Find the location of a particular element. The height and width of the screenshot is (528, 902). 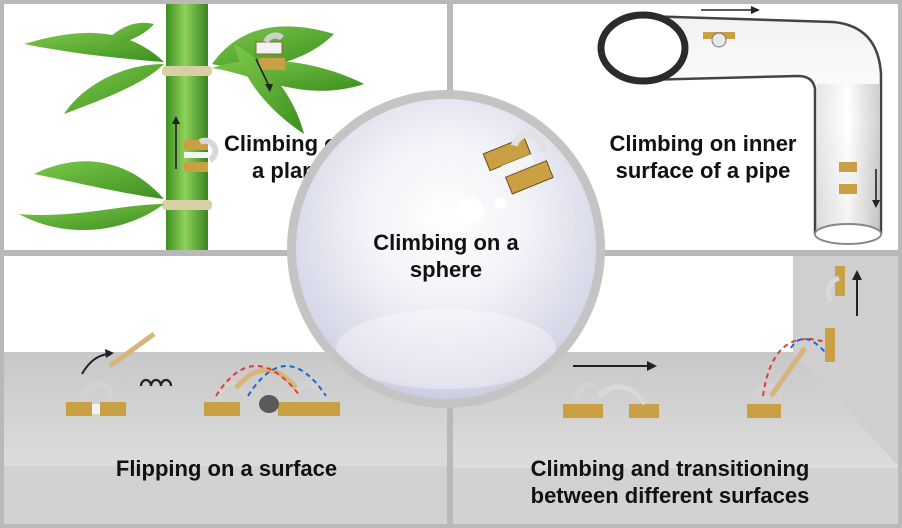

sphere-illustration is located at coordinates (446, 259).